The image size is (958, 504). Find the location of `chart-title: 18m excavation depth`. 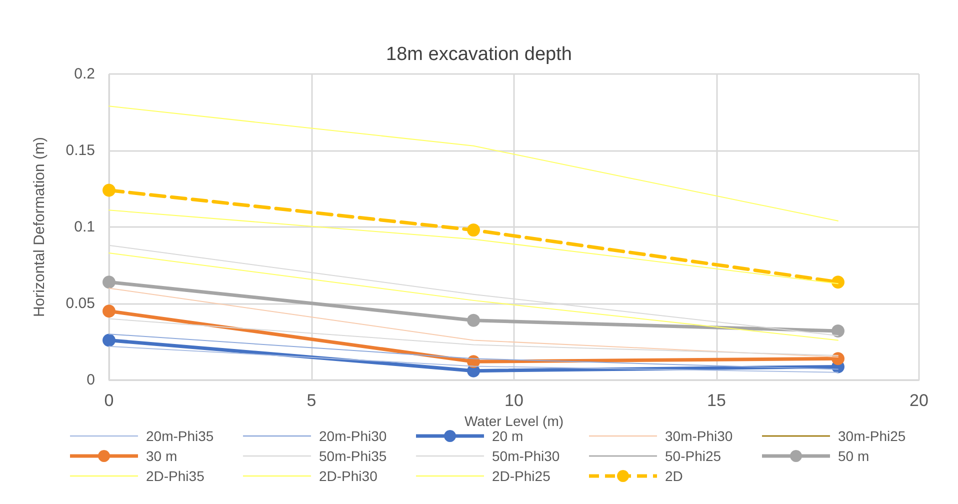

chart-title: 18m excavation depth is located at coordinates (479, 54).